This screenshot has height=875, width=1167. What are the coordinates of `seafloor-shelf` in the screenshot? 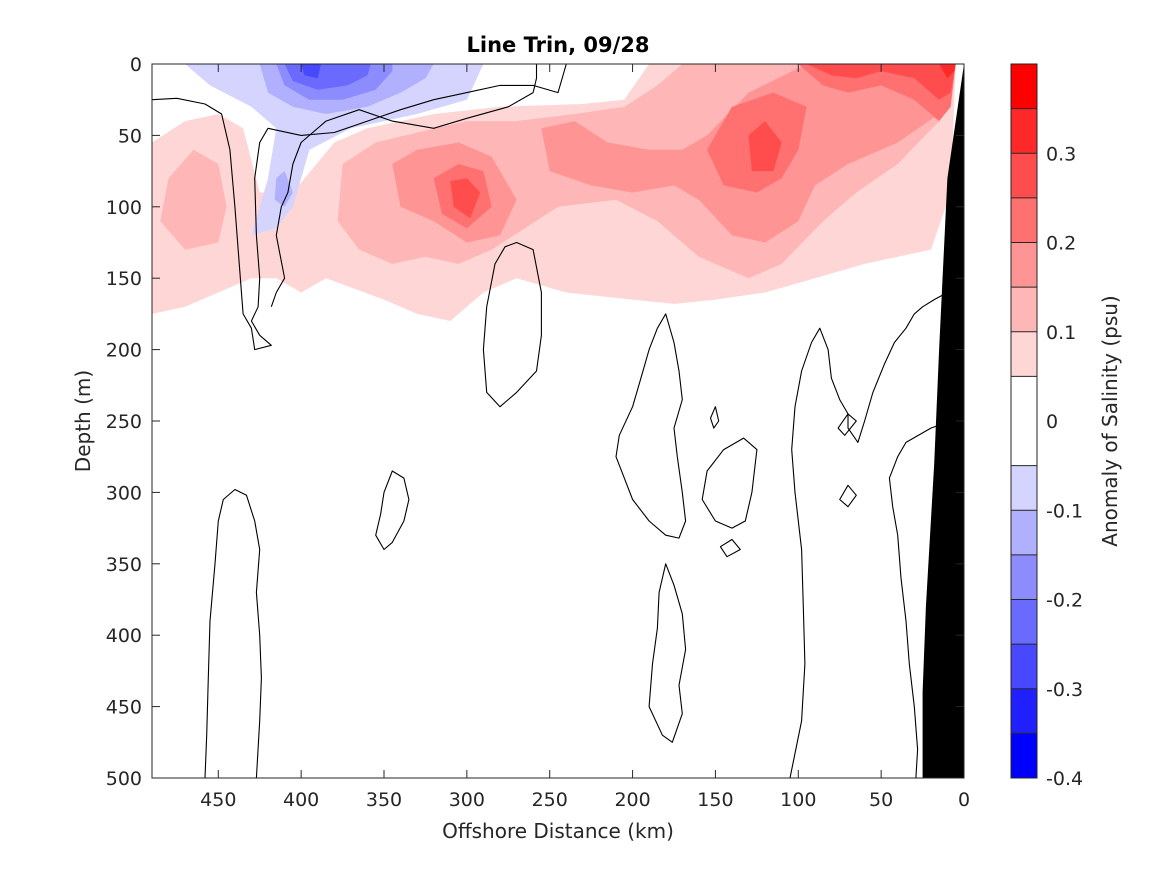 It's located at (943, 421).